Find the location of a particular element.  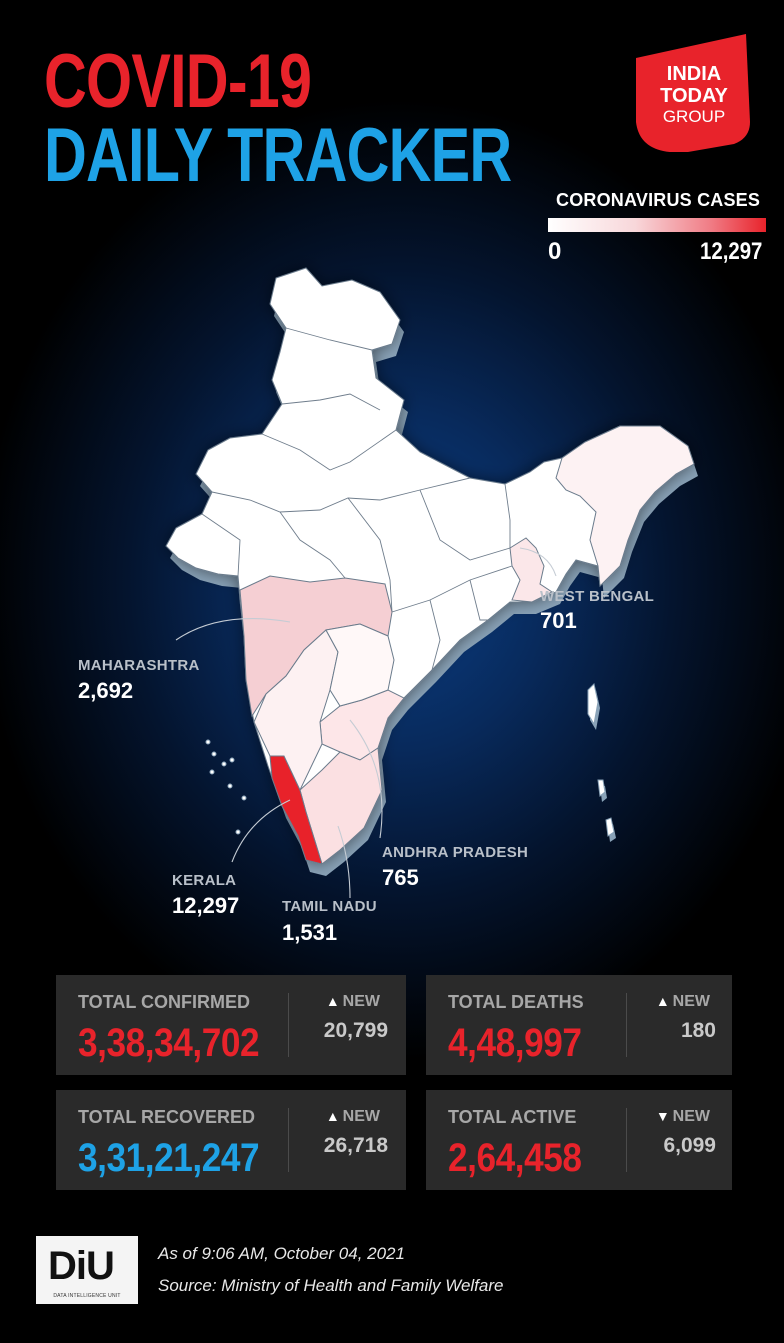

label-andhra-pradesh: ANDHRA PRADESH is located at coordinates (455, 852).